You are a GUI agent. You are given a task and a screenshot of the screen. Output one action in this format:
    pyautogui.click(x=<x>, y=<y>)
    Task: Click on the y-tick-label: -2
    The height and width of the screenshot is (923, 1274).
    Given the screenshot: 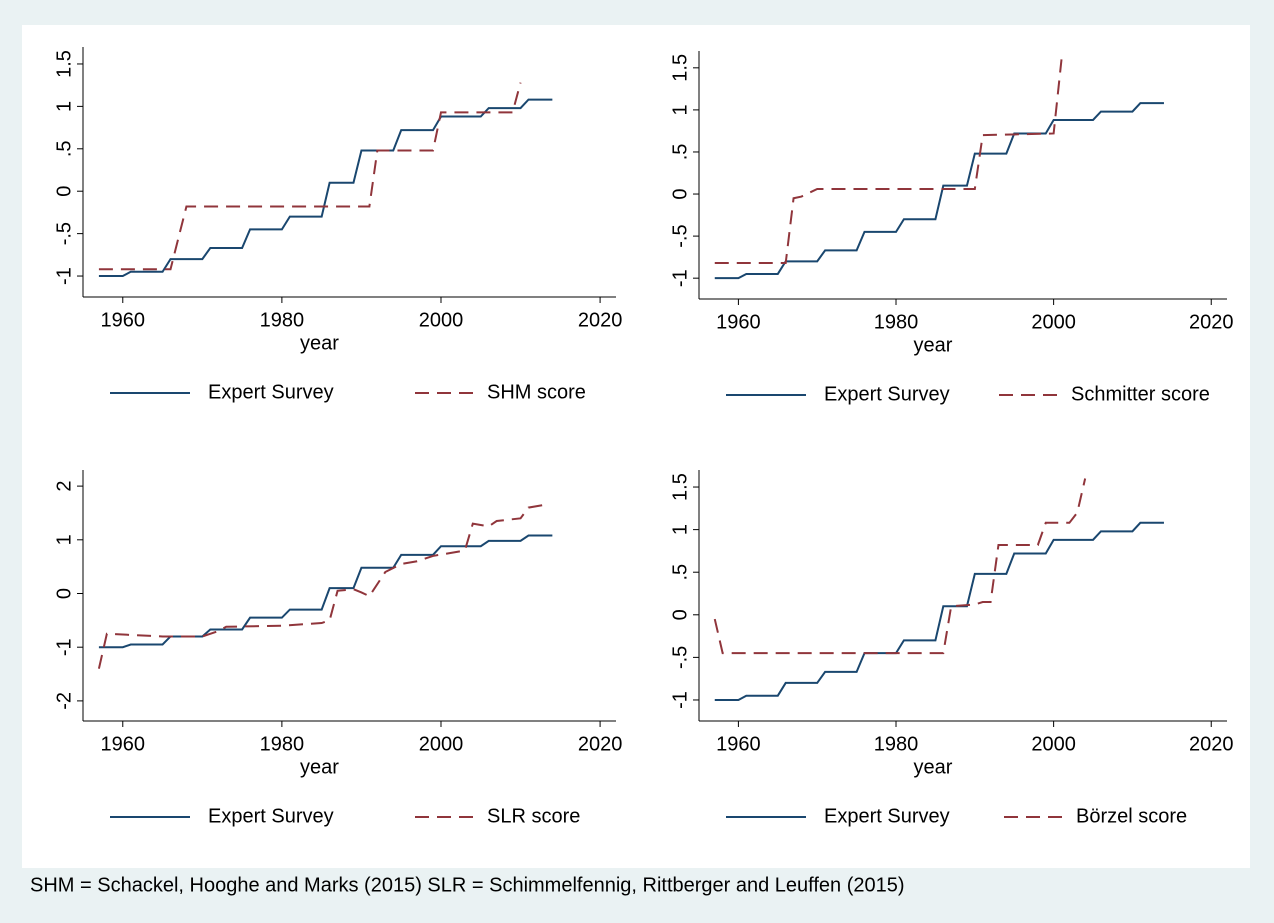 What is the action you would take?
    pyautogui.click(x=64, y=701)
    